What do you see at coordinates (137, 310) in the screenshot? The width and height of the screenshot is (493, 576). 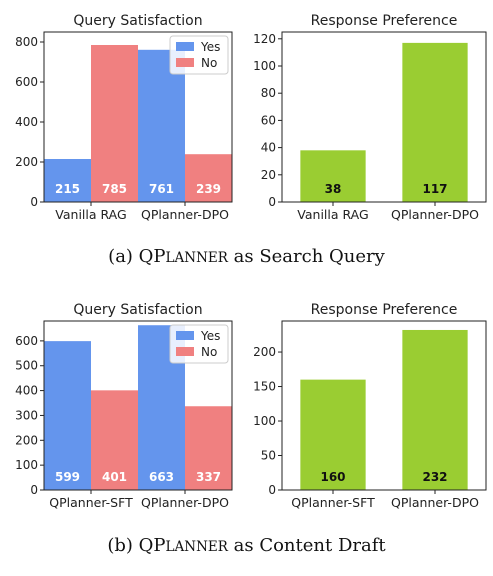 I see `chart-3-title: Query Satisfaction` at bounding box center [137, 310].